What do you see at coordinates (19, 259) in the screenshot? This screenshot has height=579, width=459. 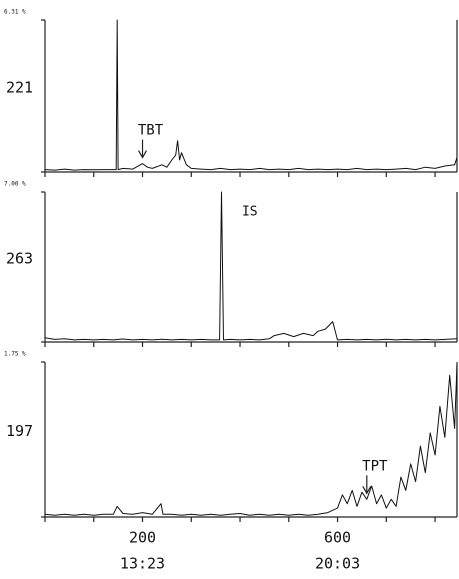 I see `ion-label: 263` at bounding box center [19, 259].